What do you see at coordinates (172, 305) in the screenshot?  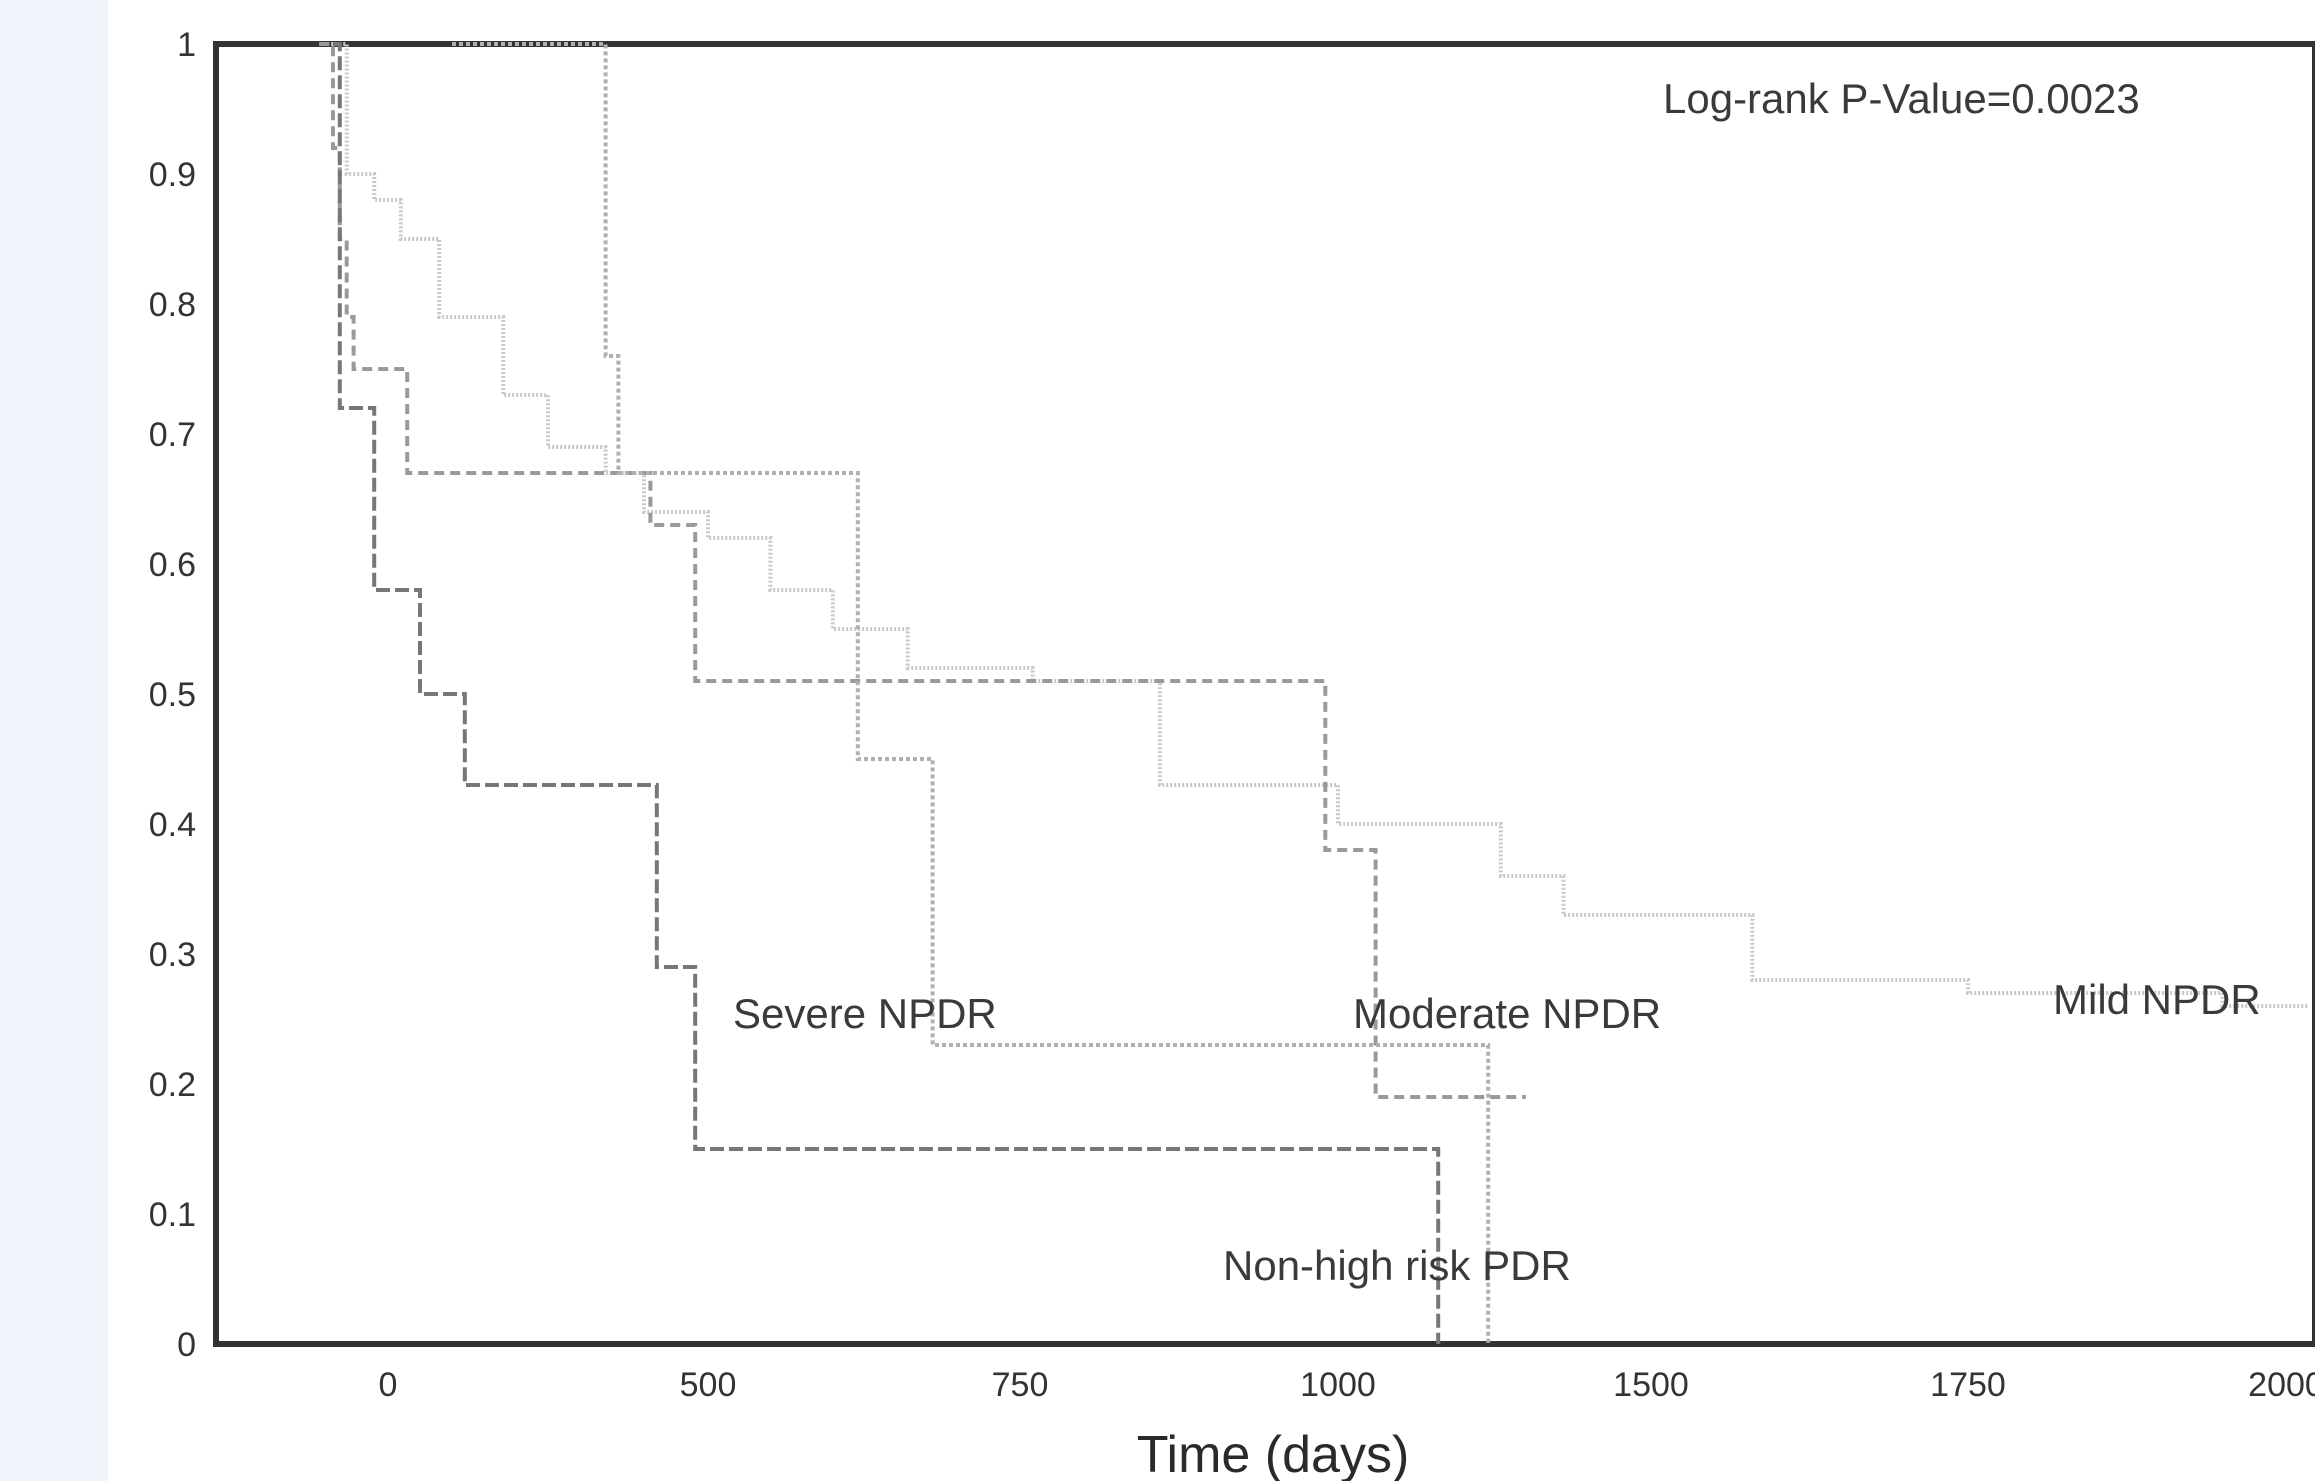 I see `y-tick-label: 0.8` at bounding box center [172, 305].